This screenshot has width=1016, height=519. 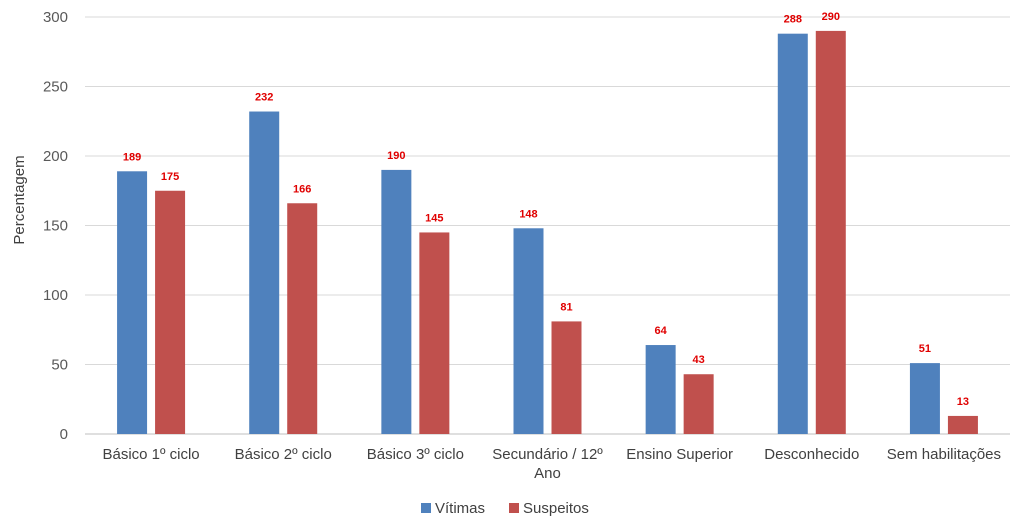 I want to click on y-tick-label: 250, so click(x=55, y=87).